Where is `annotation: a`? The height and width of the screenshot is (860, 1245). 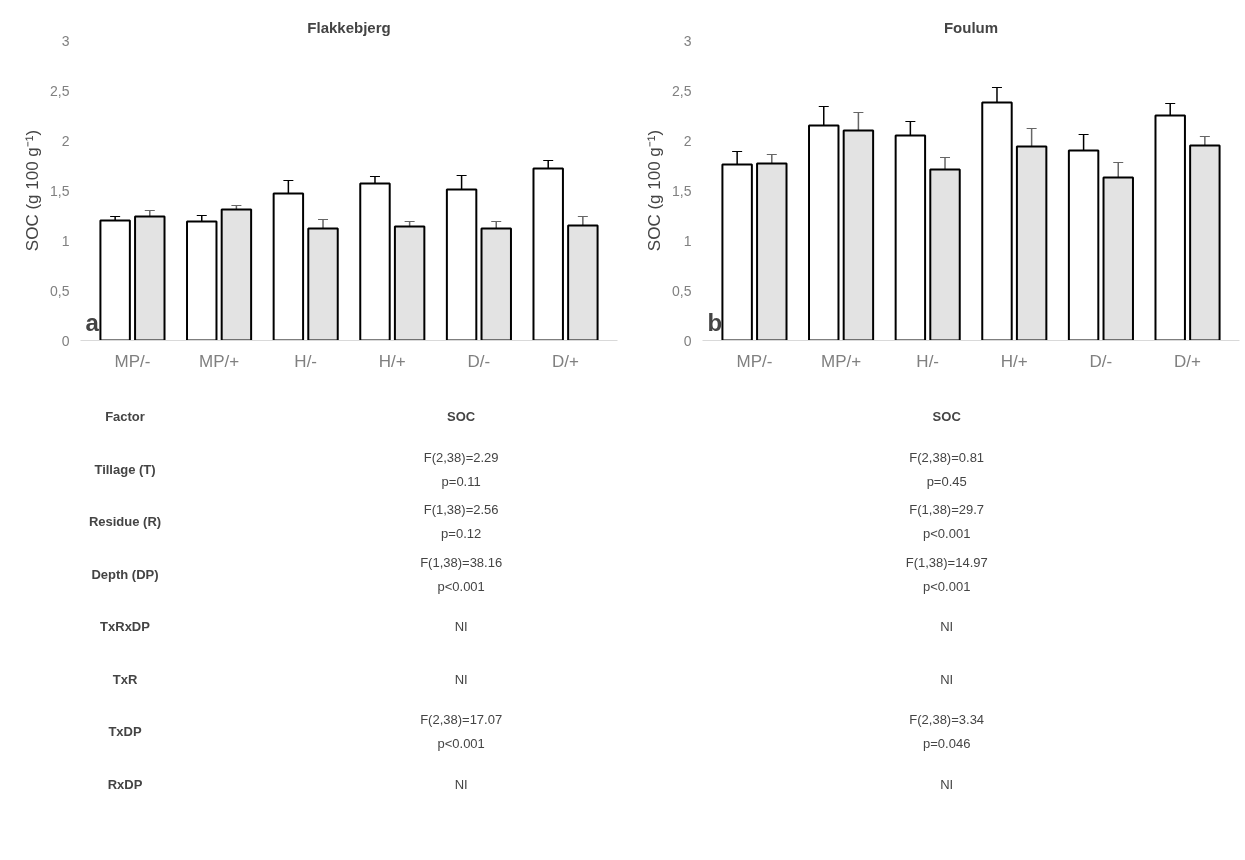 annotation: a is located at coordinates (92, 322).